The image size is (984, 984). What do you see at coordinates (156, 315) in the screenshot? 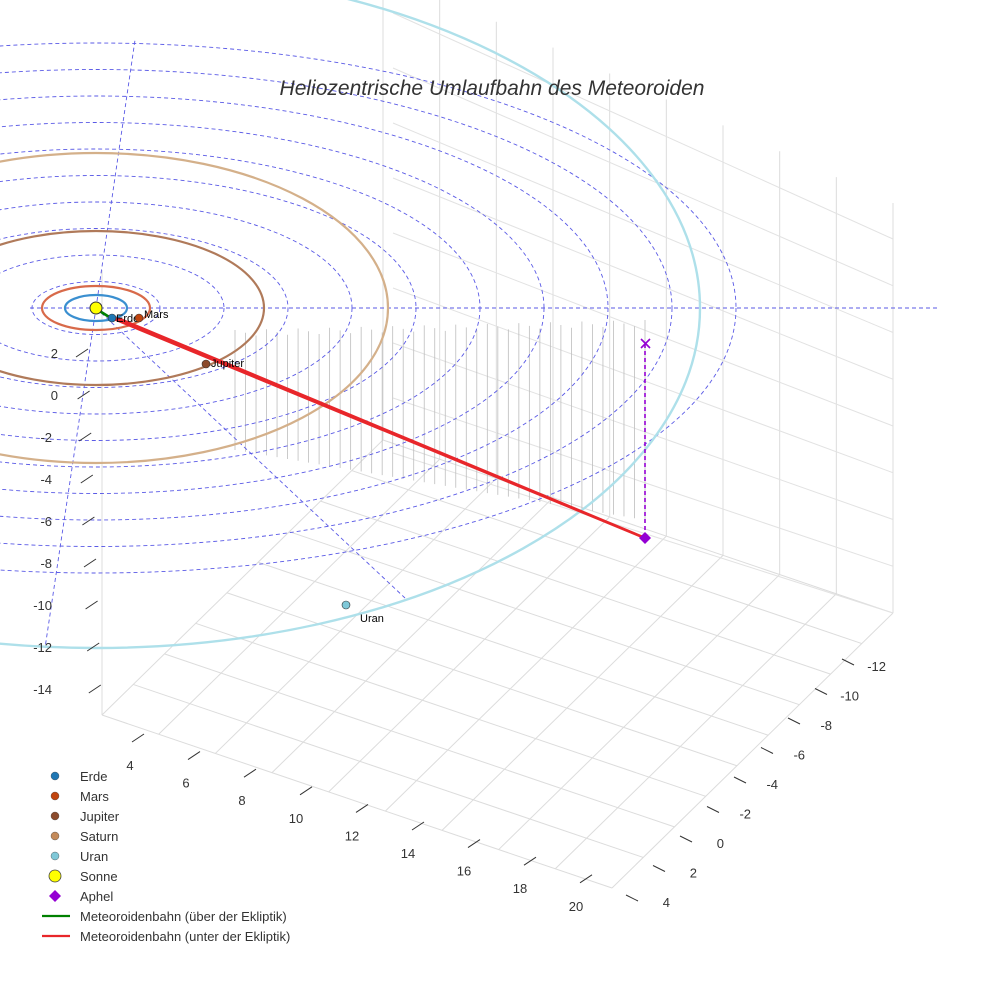
I see `planet-label: Mars` at bounding box center [156, 315].